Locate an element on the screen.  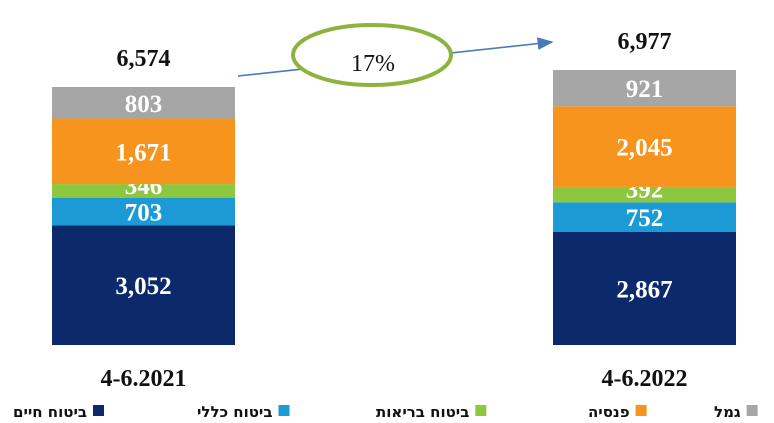
legend-label: ביטוח חיים is located at coordinates (50, 412).